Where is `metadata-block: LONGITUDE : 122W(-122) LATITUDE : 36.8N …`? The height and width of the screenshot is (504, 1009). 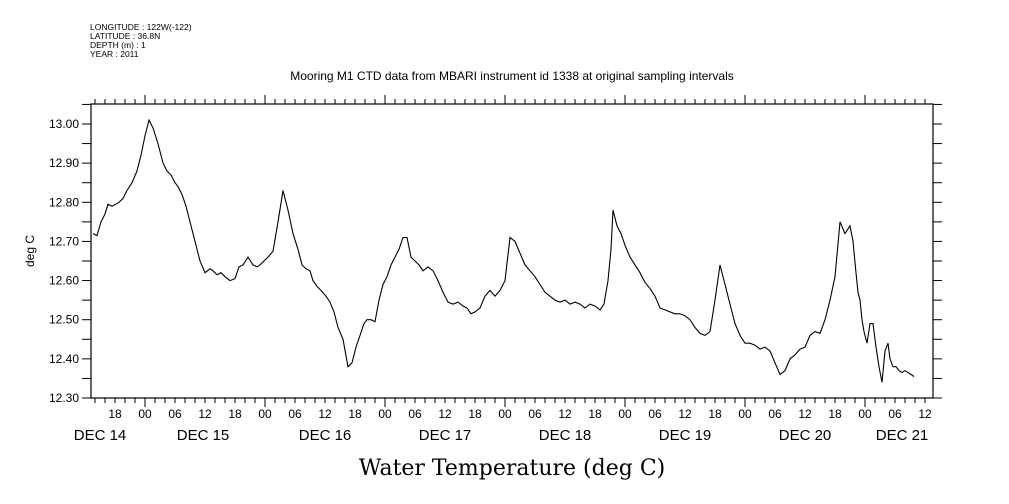 metadata-block: LONGITUDE : 122W(-122) LATITUDE : 36.8N … is located at coordinates (141, 40).